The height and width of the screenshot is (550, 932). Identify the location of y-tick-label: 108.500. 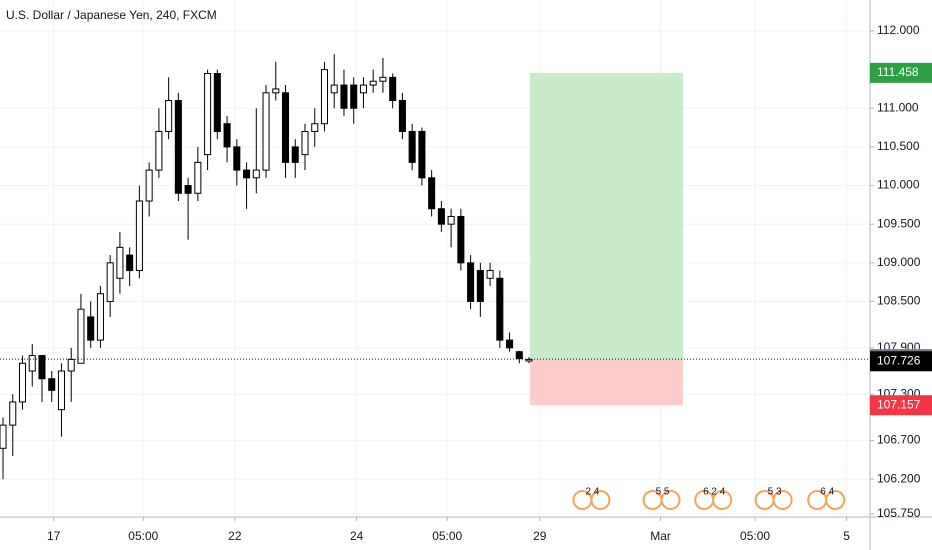
(899, 301).